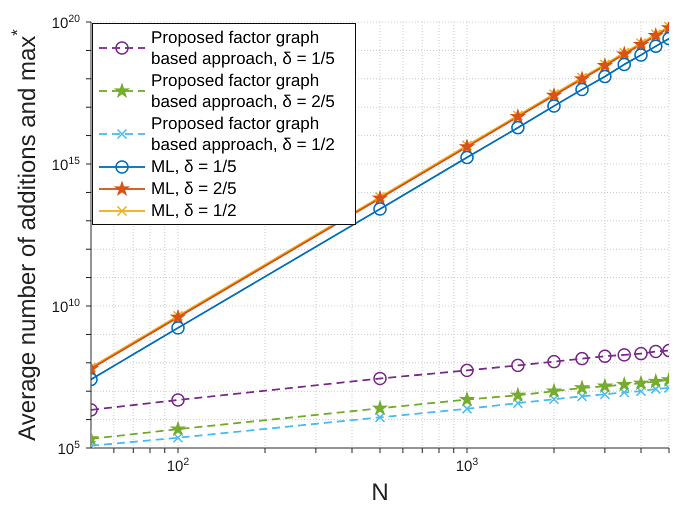 Image resolution: width=694 pixels, height=508 pixels. What do you see at coordinates (194, 188) in the screenshot?
I see `legend-label: ML, δ = 2/5` at bounding box center [194, 188].